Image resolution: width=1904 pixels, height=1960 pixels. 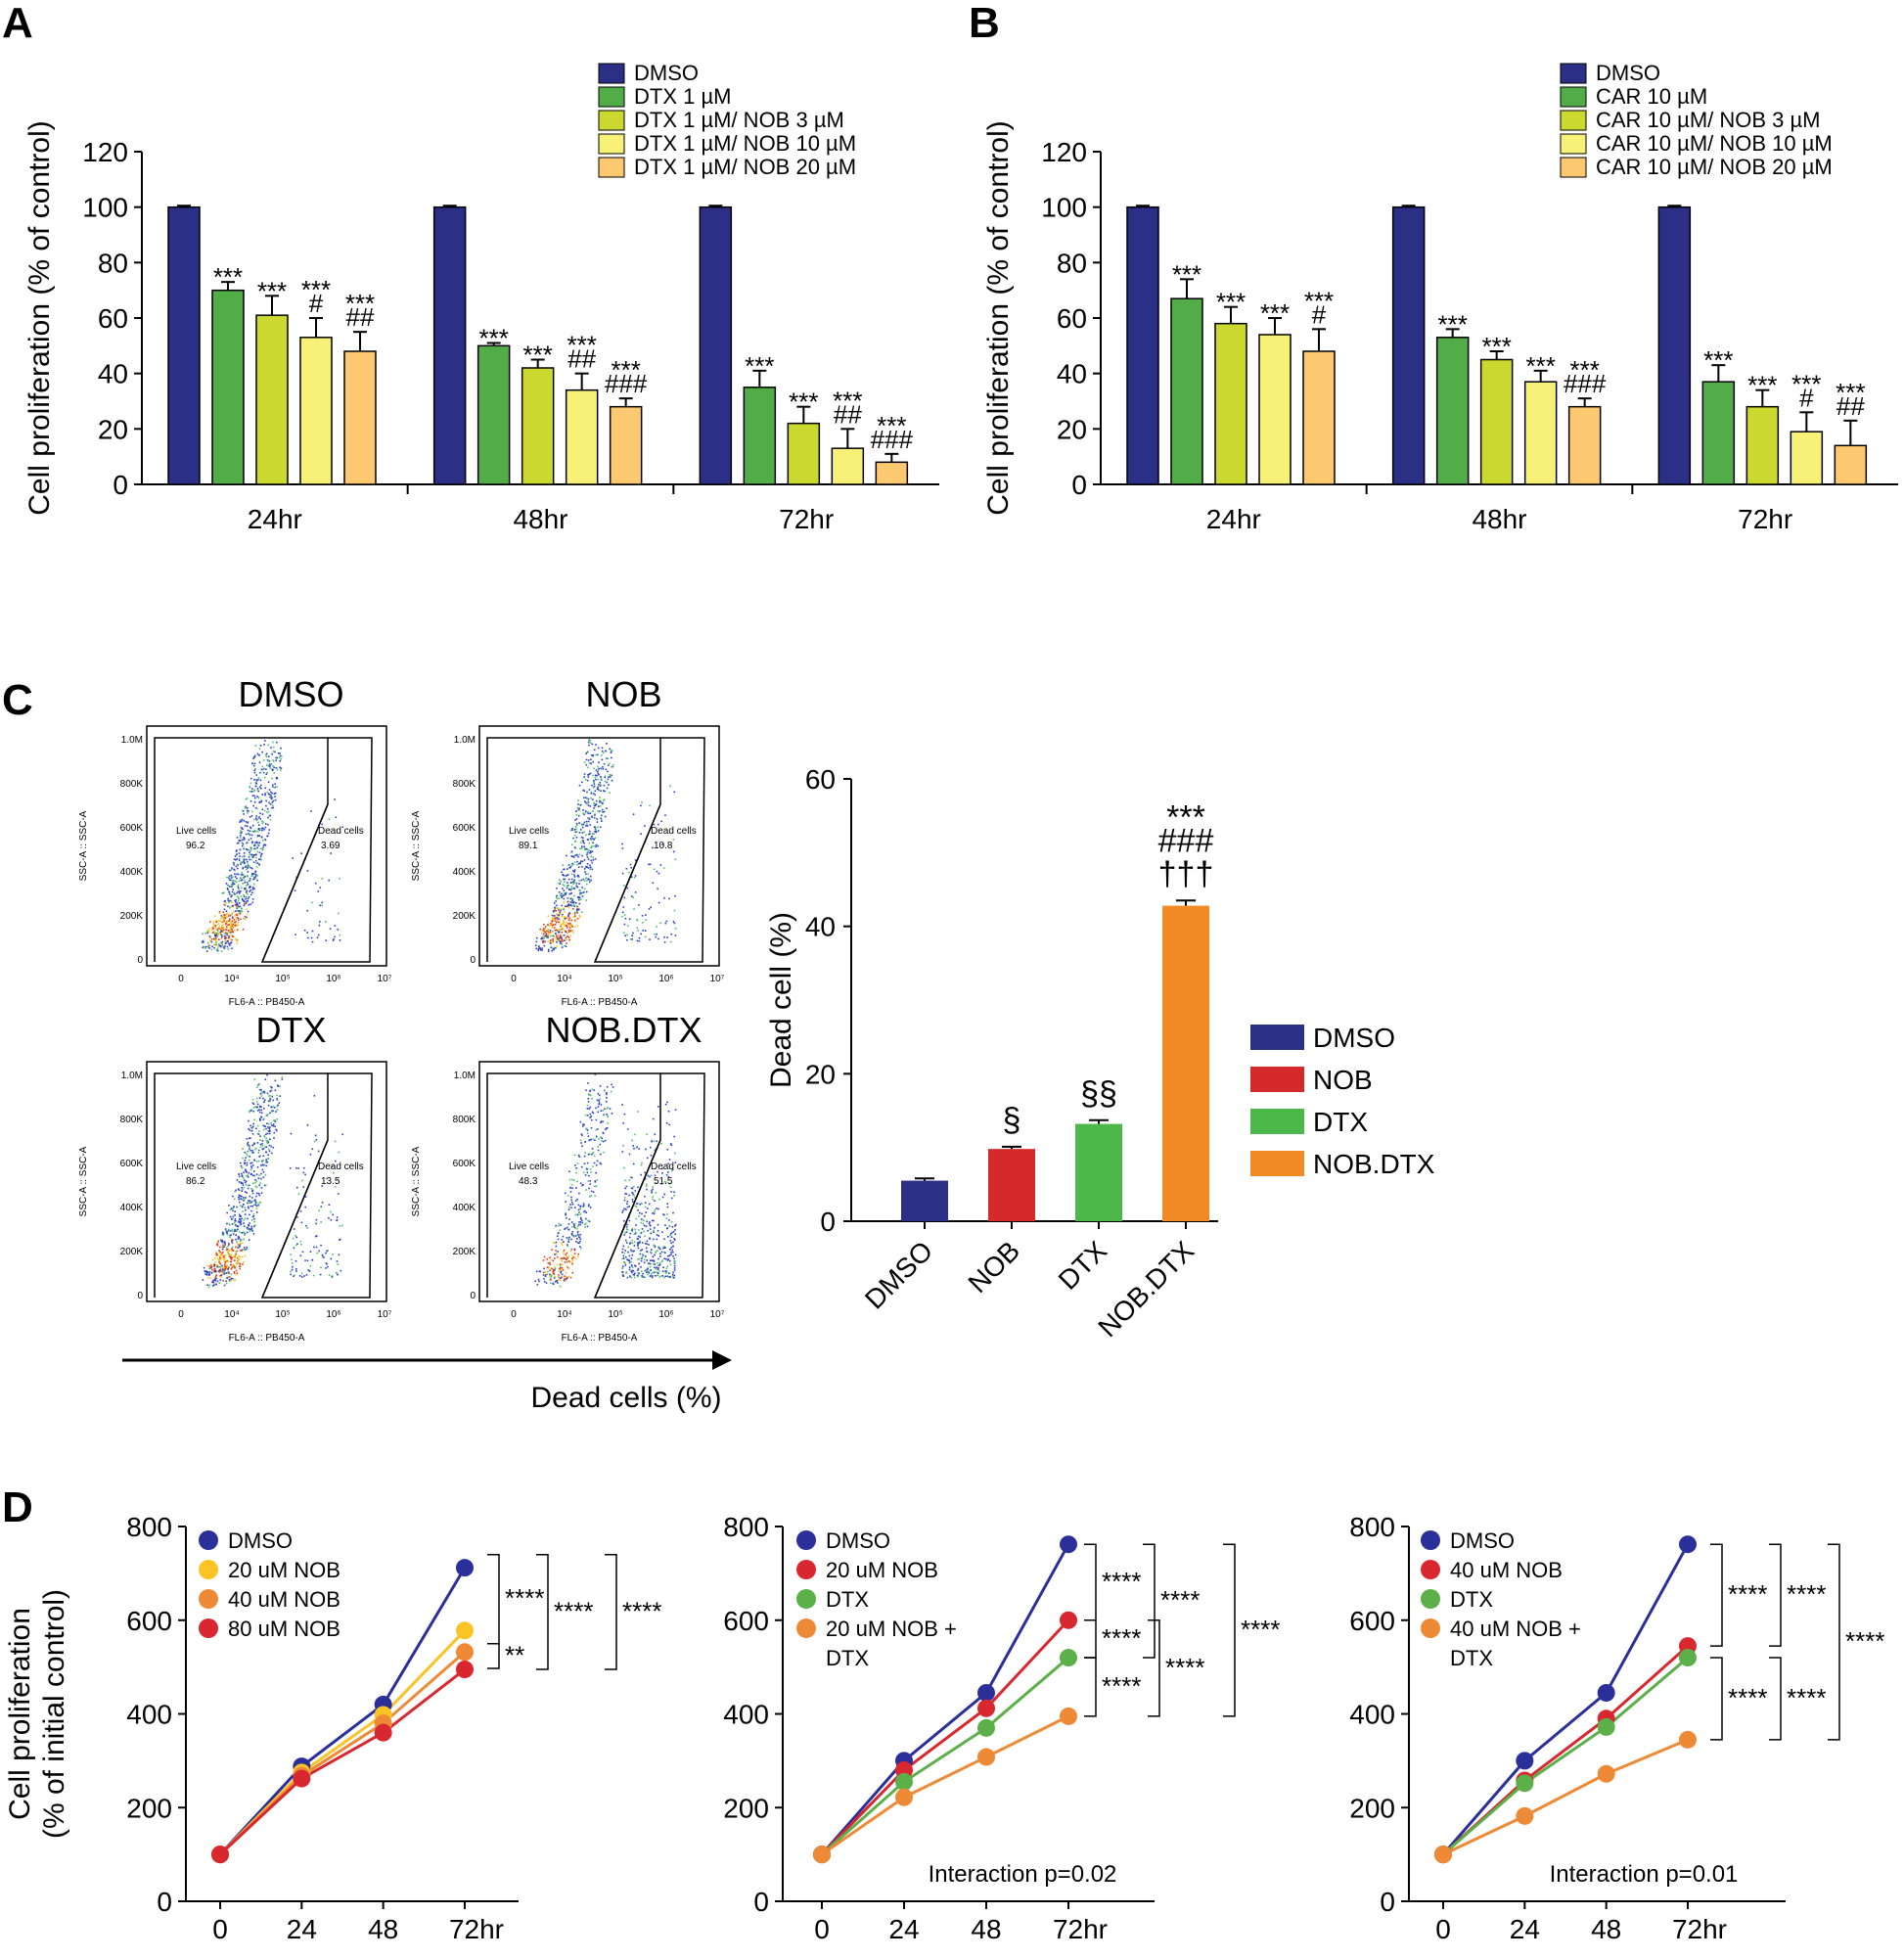 What do you see at coordinates (1806, 383) in the screenshot?
I see `significance-label: ***` at bounding box center [1806, 383].